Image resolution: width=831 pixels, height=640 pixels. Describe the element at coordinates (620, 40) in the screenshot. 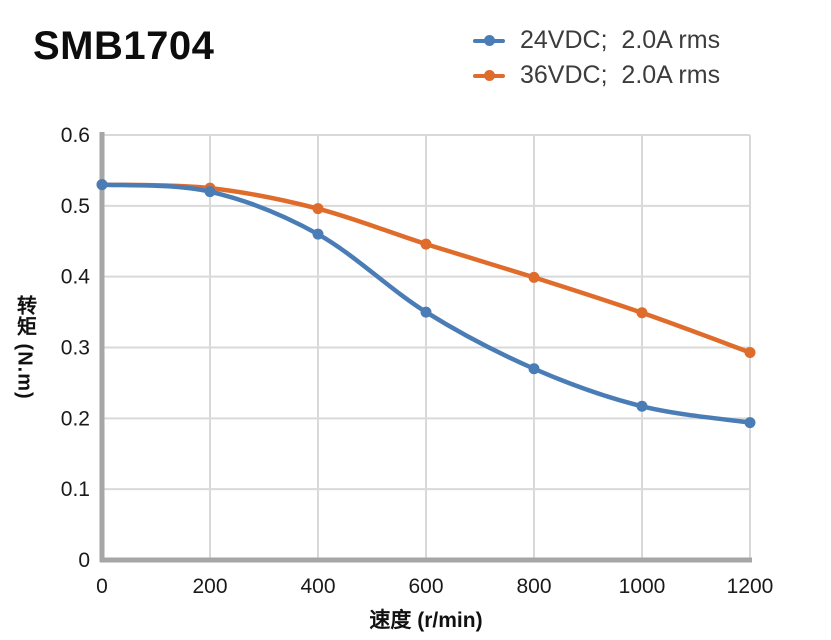

I see `legend-label: 24VDC; 2.0A rms` at that location.